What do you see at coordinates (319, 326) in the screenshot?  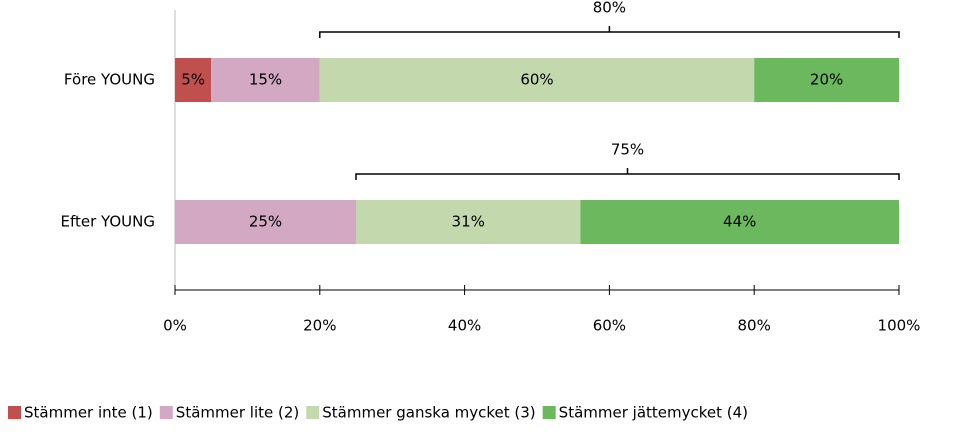 I see `x-tick-label: 20%` at bounding box center [319, 326].